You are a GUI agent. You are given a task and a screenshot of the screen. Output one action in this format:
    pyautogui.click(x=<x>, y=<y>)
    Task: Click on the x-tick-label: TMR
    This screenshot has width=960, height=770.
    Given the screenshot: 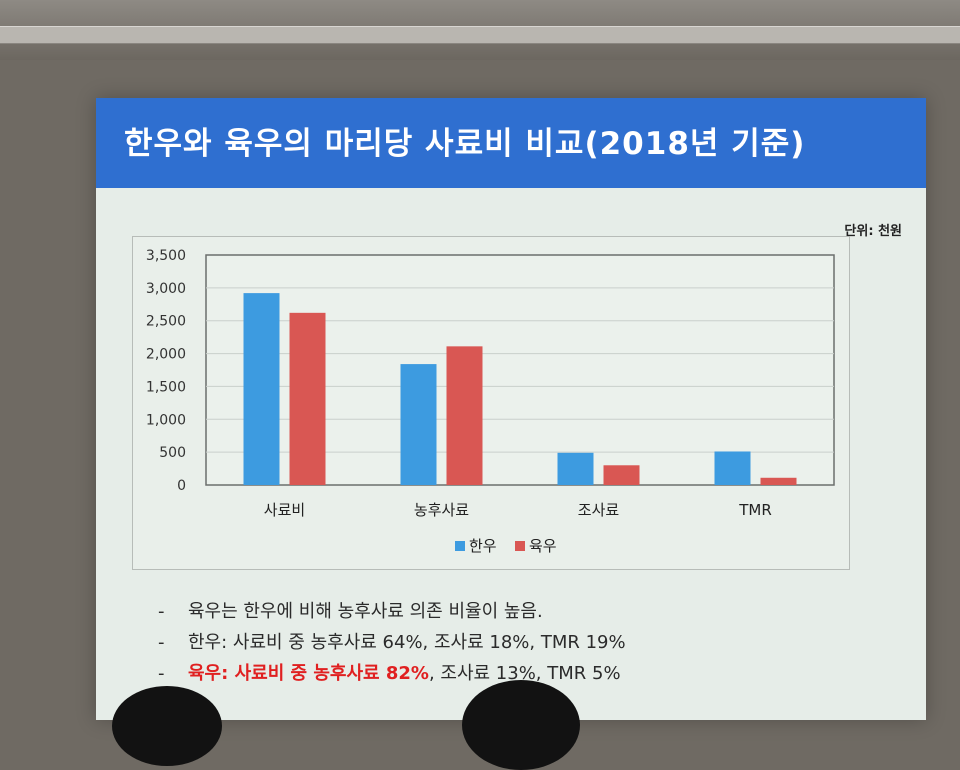 What is the action you would take?
    pyautogui.click(x=755, y=510)
    